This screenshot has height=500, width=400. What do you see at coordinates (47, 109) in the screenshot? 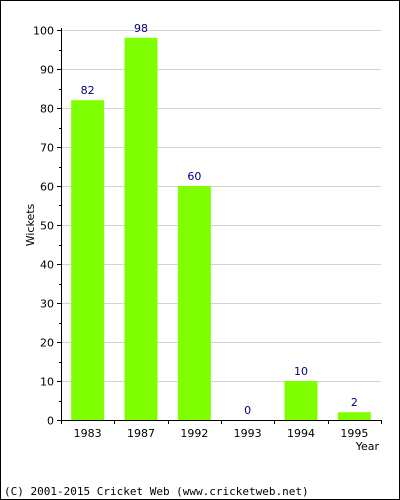
I see `y-tick-label: 80` at bounding box center [47, 109].